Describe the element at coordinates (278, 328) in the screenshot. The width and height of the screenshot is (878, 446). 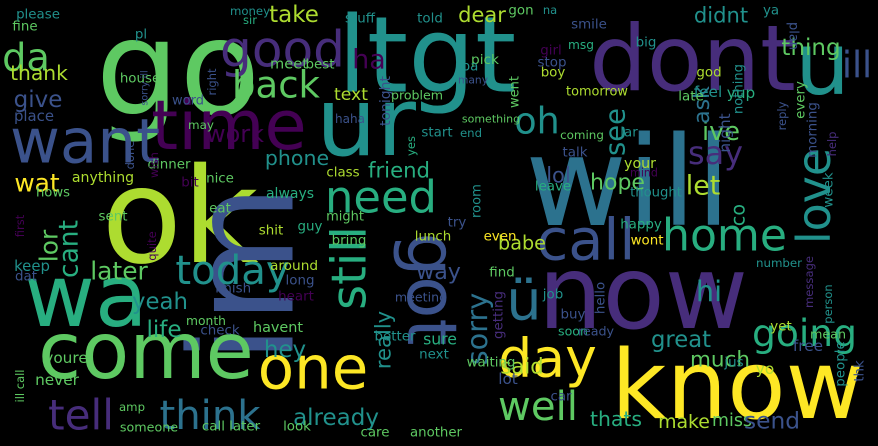
I see `word-havent: havent` at that location.